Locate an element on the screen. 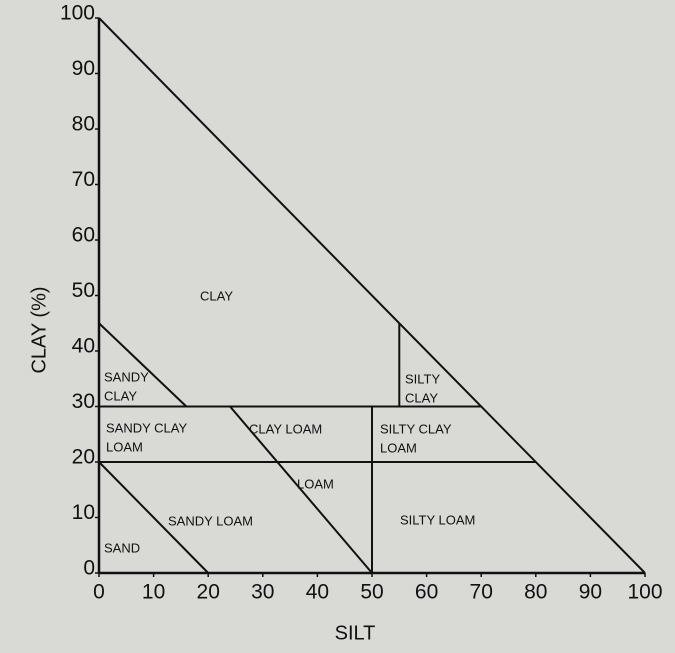 Image resolution: width=675 pixels, height=653 pixels. x-tick-label: 90 is located at coordinates (590, 592).